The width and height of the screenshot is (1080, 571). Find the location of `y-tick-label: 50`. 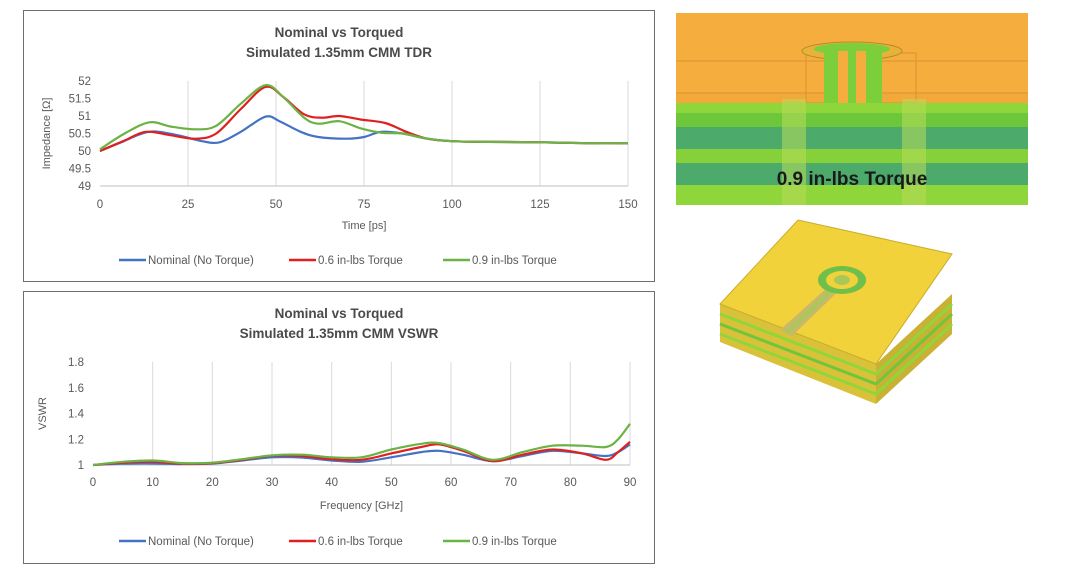

y-tick-label: 50 is located at coordinates (84, 152).